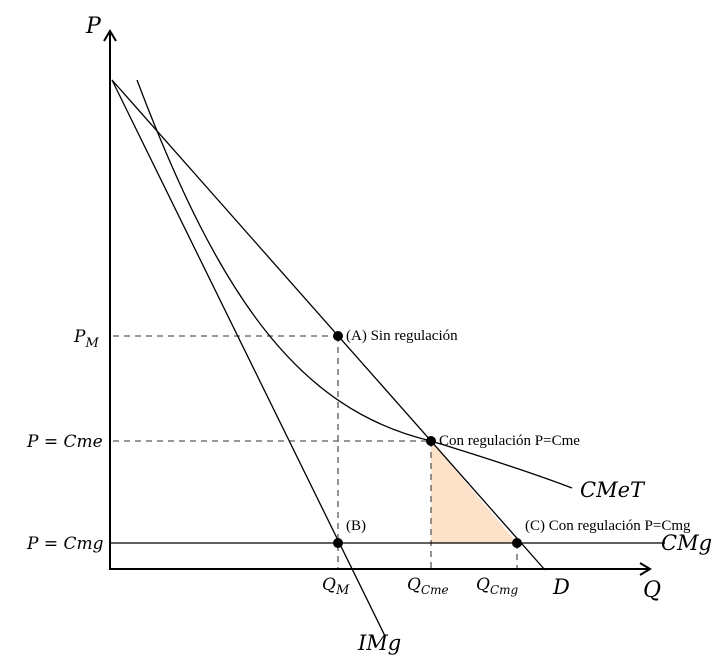 The height and width of the screenshot is (662, 728). Describe the element at coordinates (91, 343) in the screenshot. I see `price-label-pm-sub: M` at that location.